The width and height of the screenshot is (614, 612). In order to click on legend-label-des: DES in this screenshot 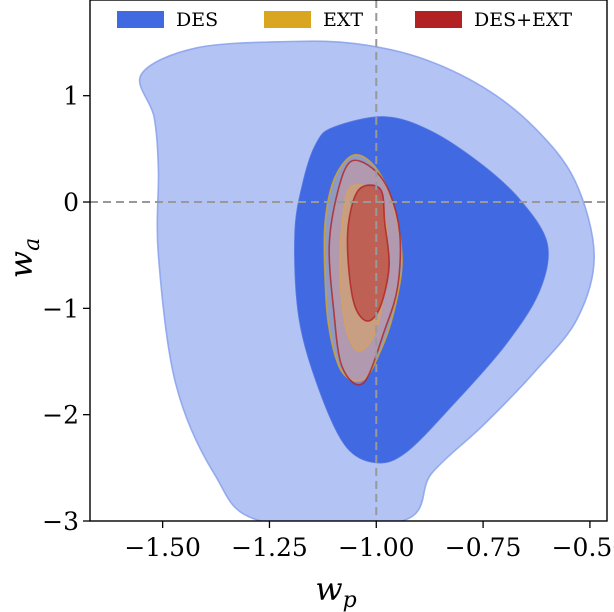, I will do `click(197, 20)`.